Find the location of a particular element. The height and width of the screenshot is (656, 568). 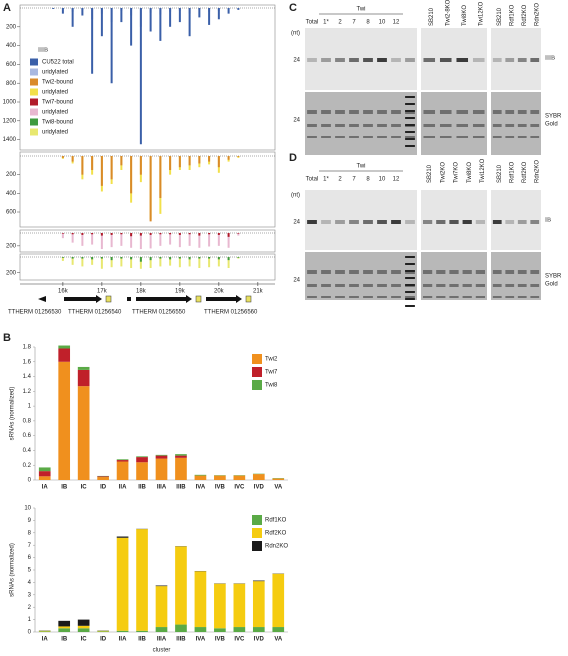

gene-arrow is located at coordinates (164, 299).